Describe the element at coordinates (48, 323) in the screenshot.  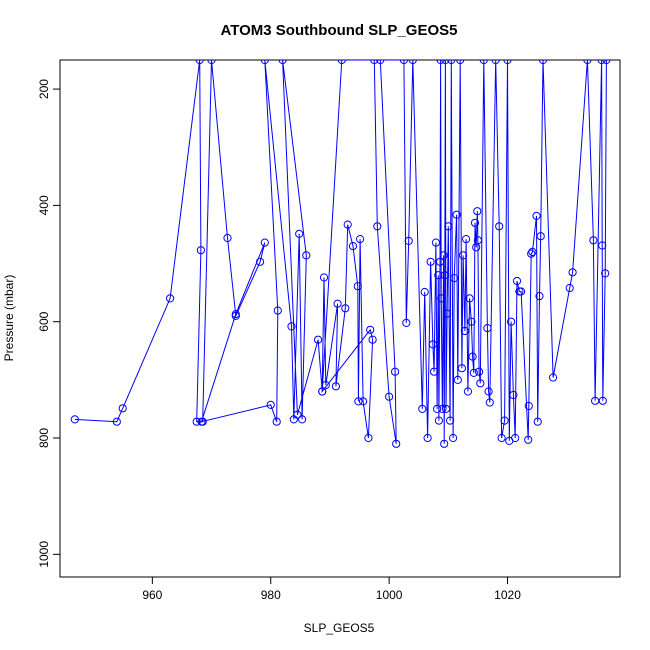
I see `y-axis: 200 400 600 800 1000` at that location.